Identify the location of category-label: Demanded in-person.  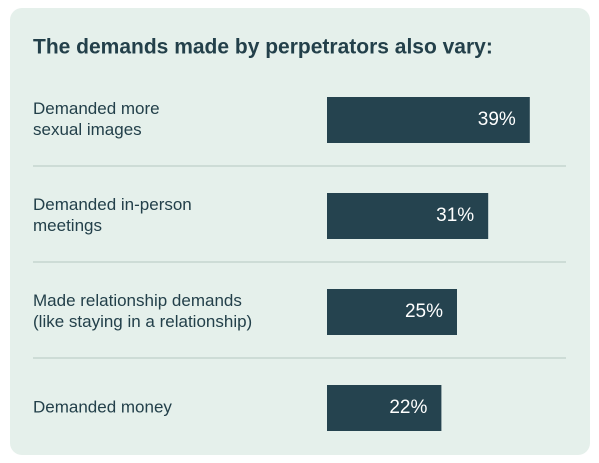
(112, 204).